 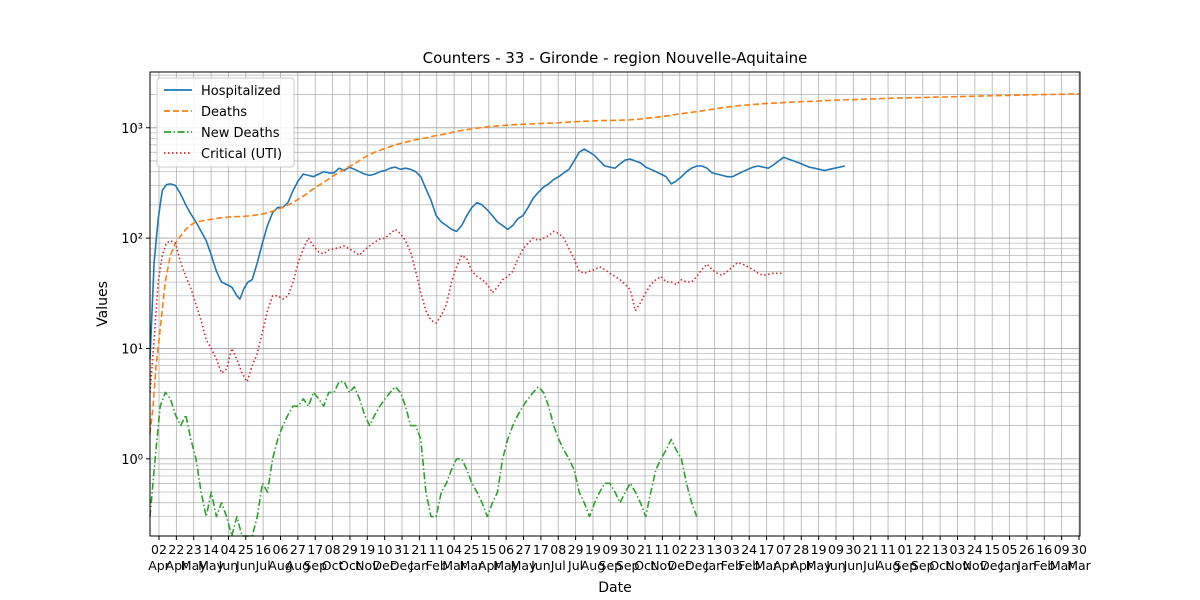 I want to click on legend-label: Hospitalized, so click(x=241, y=91).